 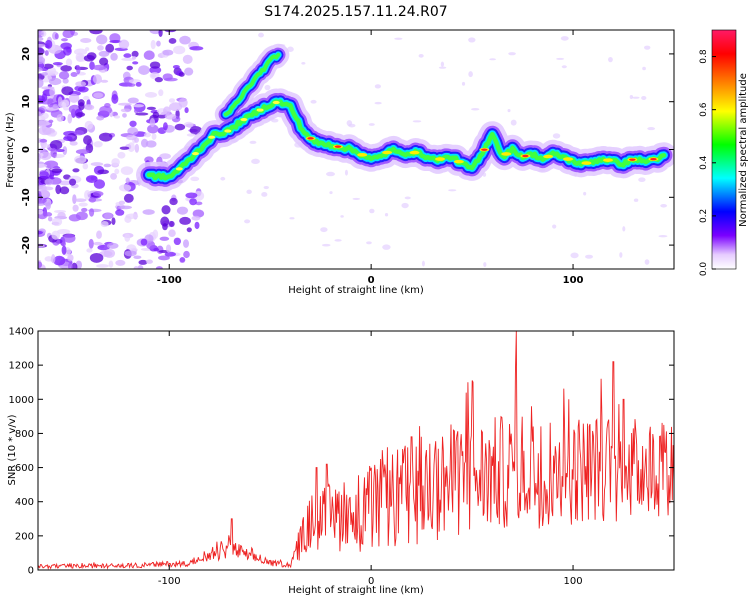 What do you see at coordinates (724, 149) in the screenshot?
I see `colorbar-gradient` at bounding box center [724, 149].